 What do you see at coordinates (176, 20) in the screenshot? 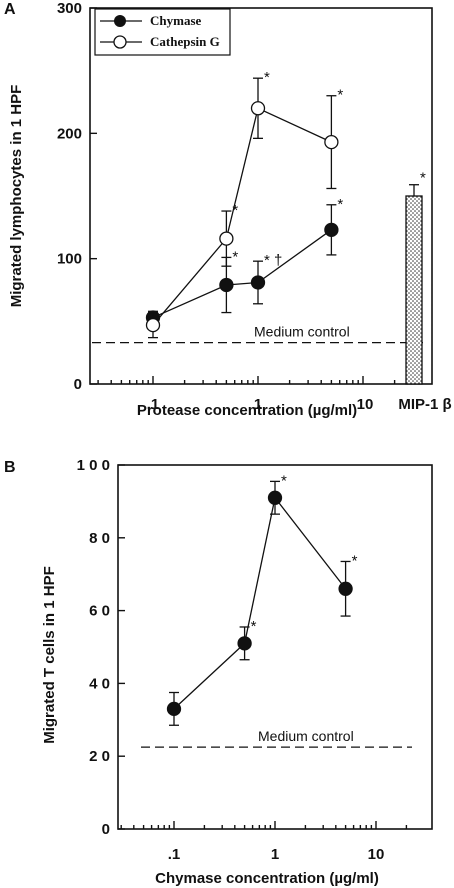
I see `legend-chymase-label: Chymase` at bounding box center [176, 20].